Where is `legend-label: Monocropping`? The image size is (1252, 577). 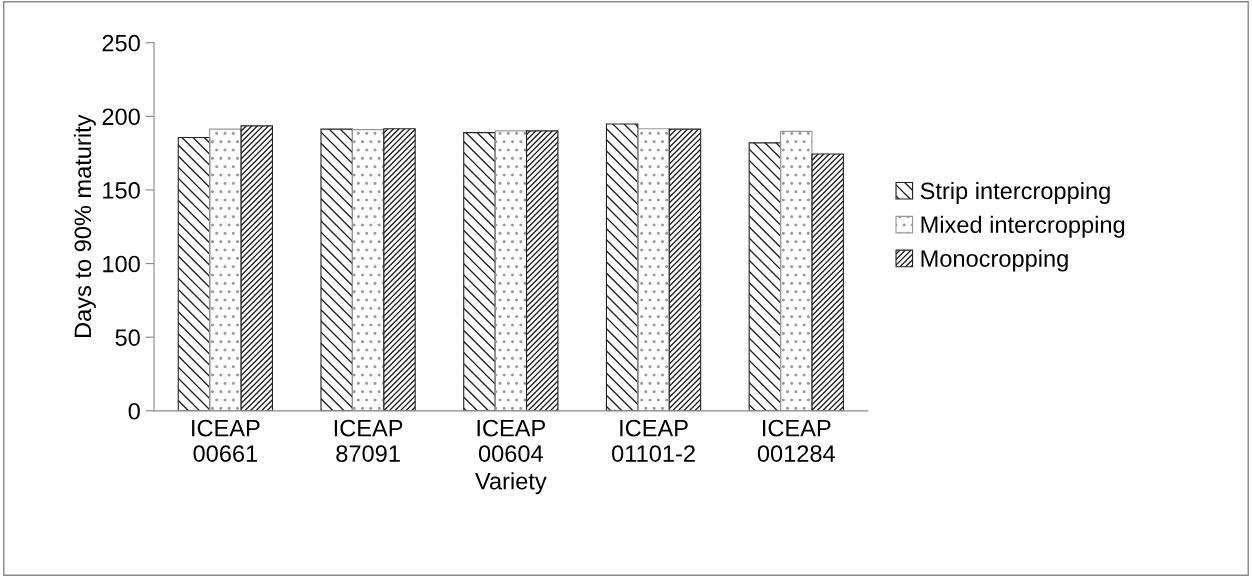 legend-label: Monocropping is located at coordinates (994, 260).